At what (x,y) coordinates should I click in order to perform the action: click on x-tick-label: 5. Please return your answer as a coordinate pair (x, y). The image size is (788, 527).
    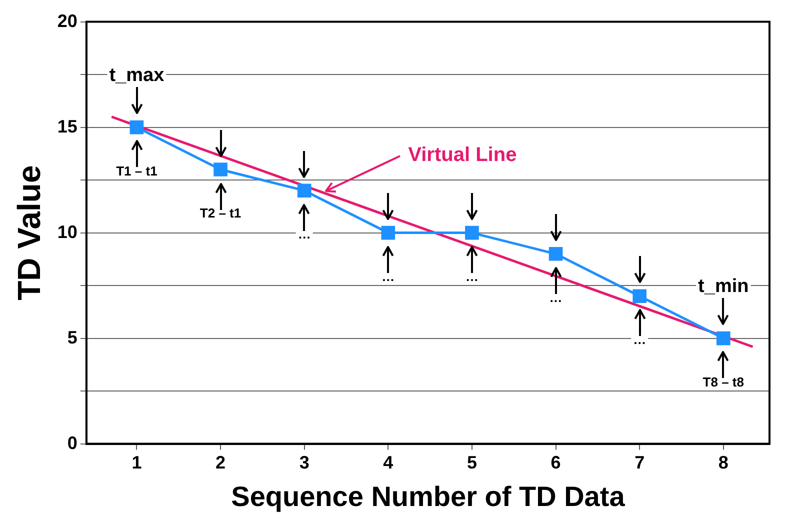
    Looking at the image, I should click on (471, 462).